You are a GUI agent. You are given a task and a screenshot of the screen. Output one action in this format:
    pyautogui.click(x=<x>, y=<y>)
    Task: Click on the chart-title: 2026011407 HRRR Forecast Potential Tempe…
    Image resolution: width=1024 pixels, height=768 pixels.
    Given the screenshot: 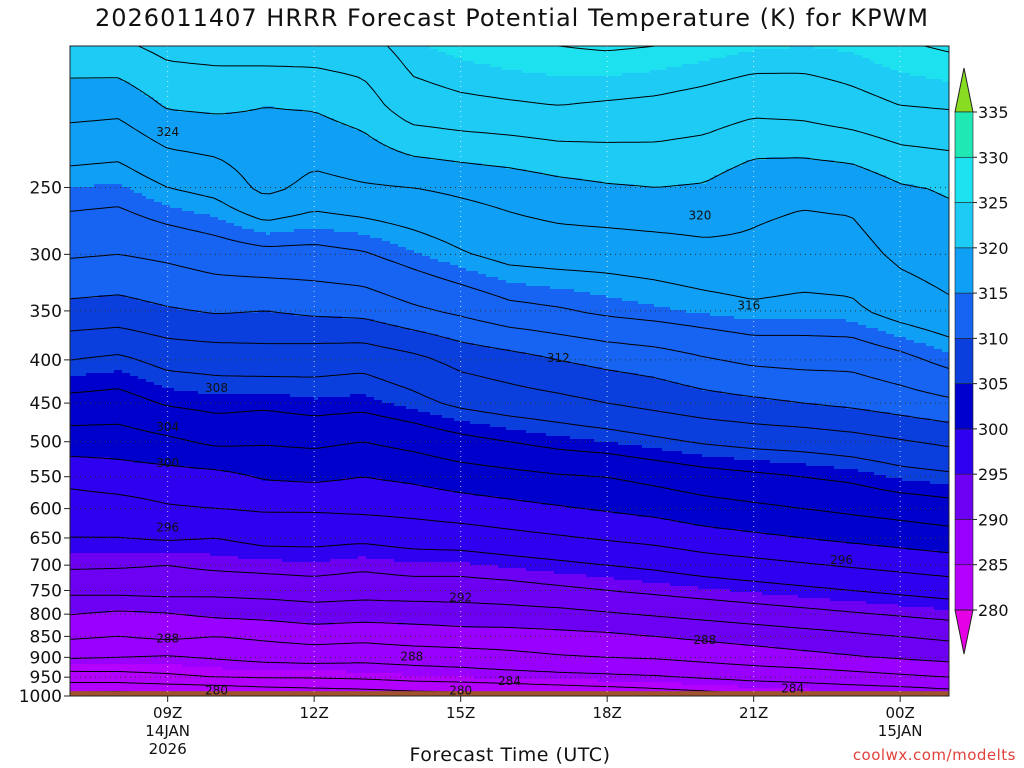 What is the action you would take?
    pyautogui.click(x=512, y=18)
    